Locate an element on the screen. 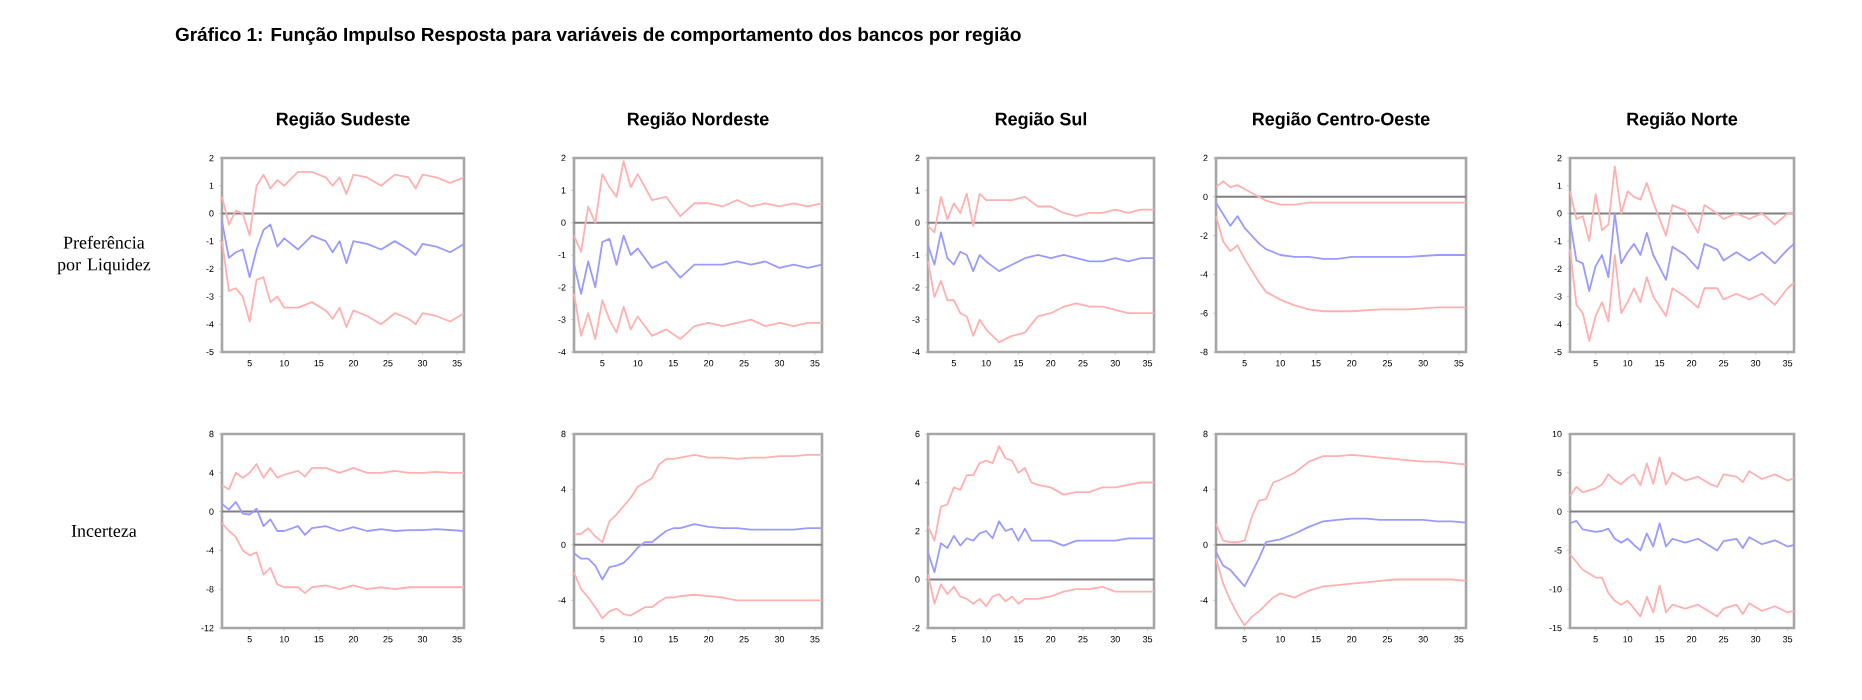 The height and width of the screenshot is (700, 1862). chart-title: Região Sudeste is located at coordinates (343, 121).